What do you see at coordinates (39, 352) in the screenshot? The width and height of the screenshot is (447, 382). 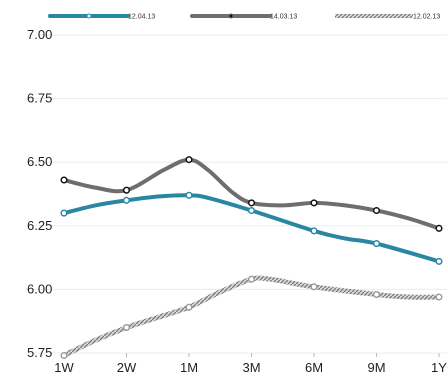 I see `y-tick-label: 5.75` at bounding box center [39, 352].